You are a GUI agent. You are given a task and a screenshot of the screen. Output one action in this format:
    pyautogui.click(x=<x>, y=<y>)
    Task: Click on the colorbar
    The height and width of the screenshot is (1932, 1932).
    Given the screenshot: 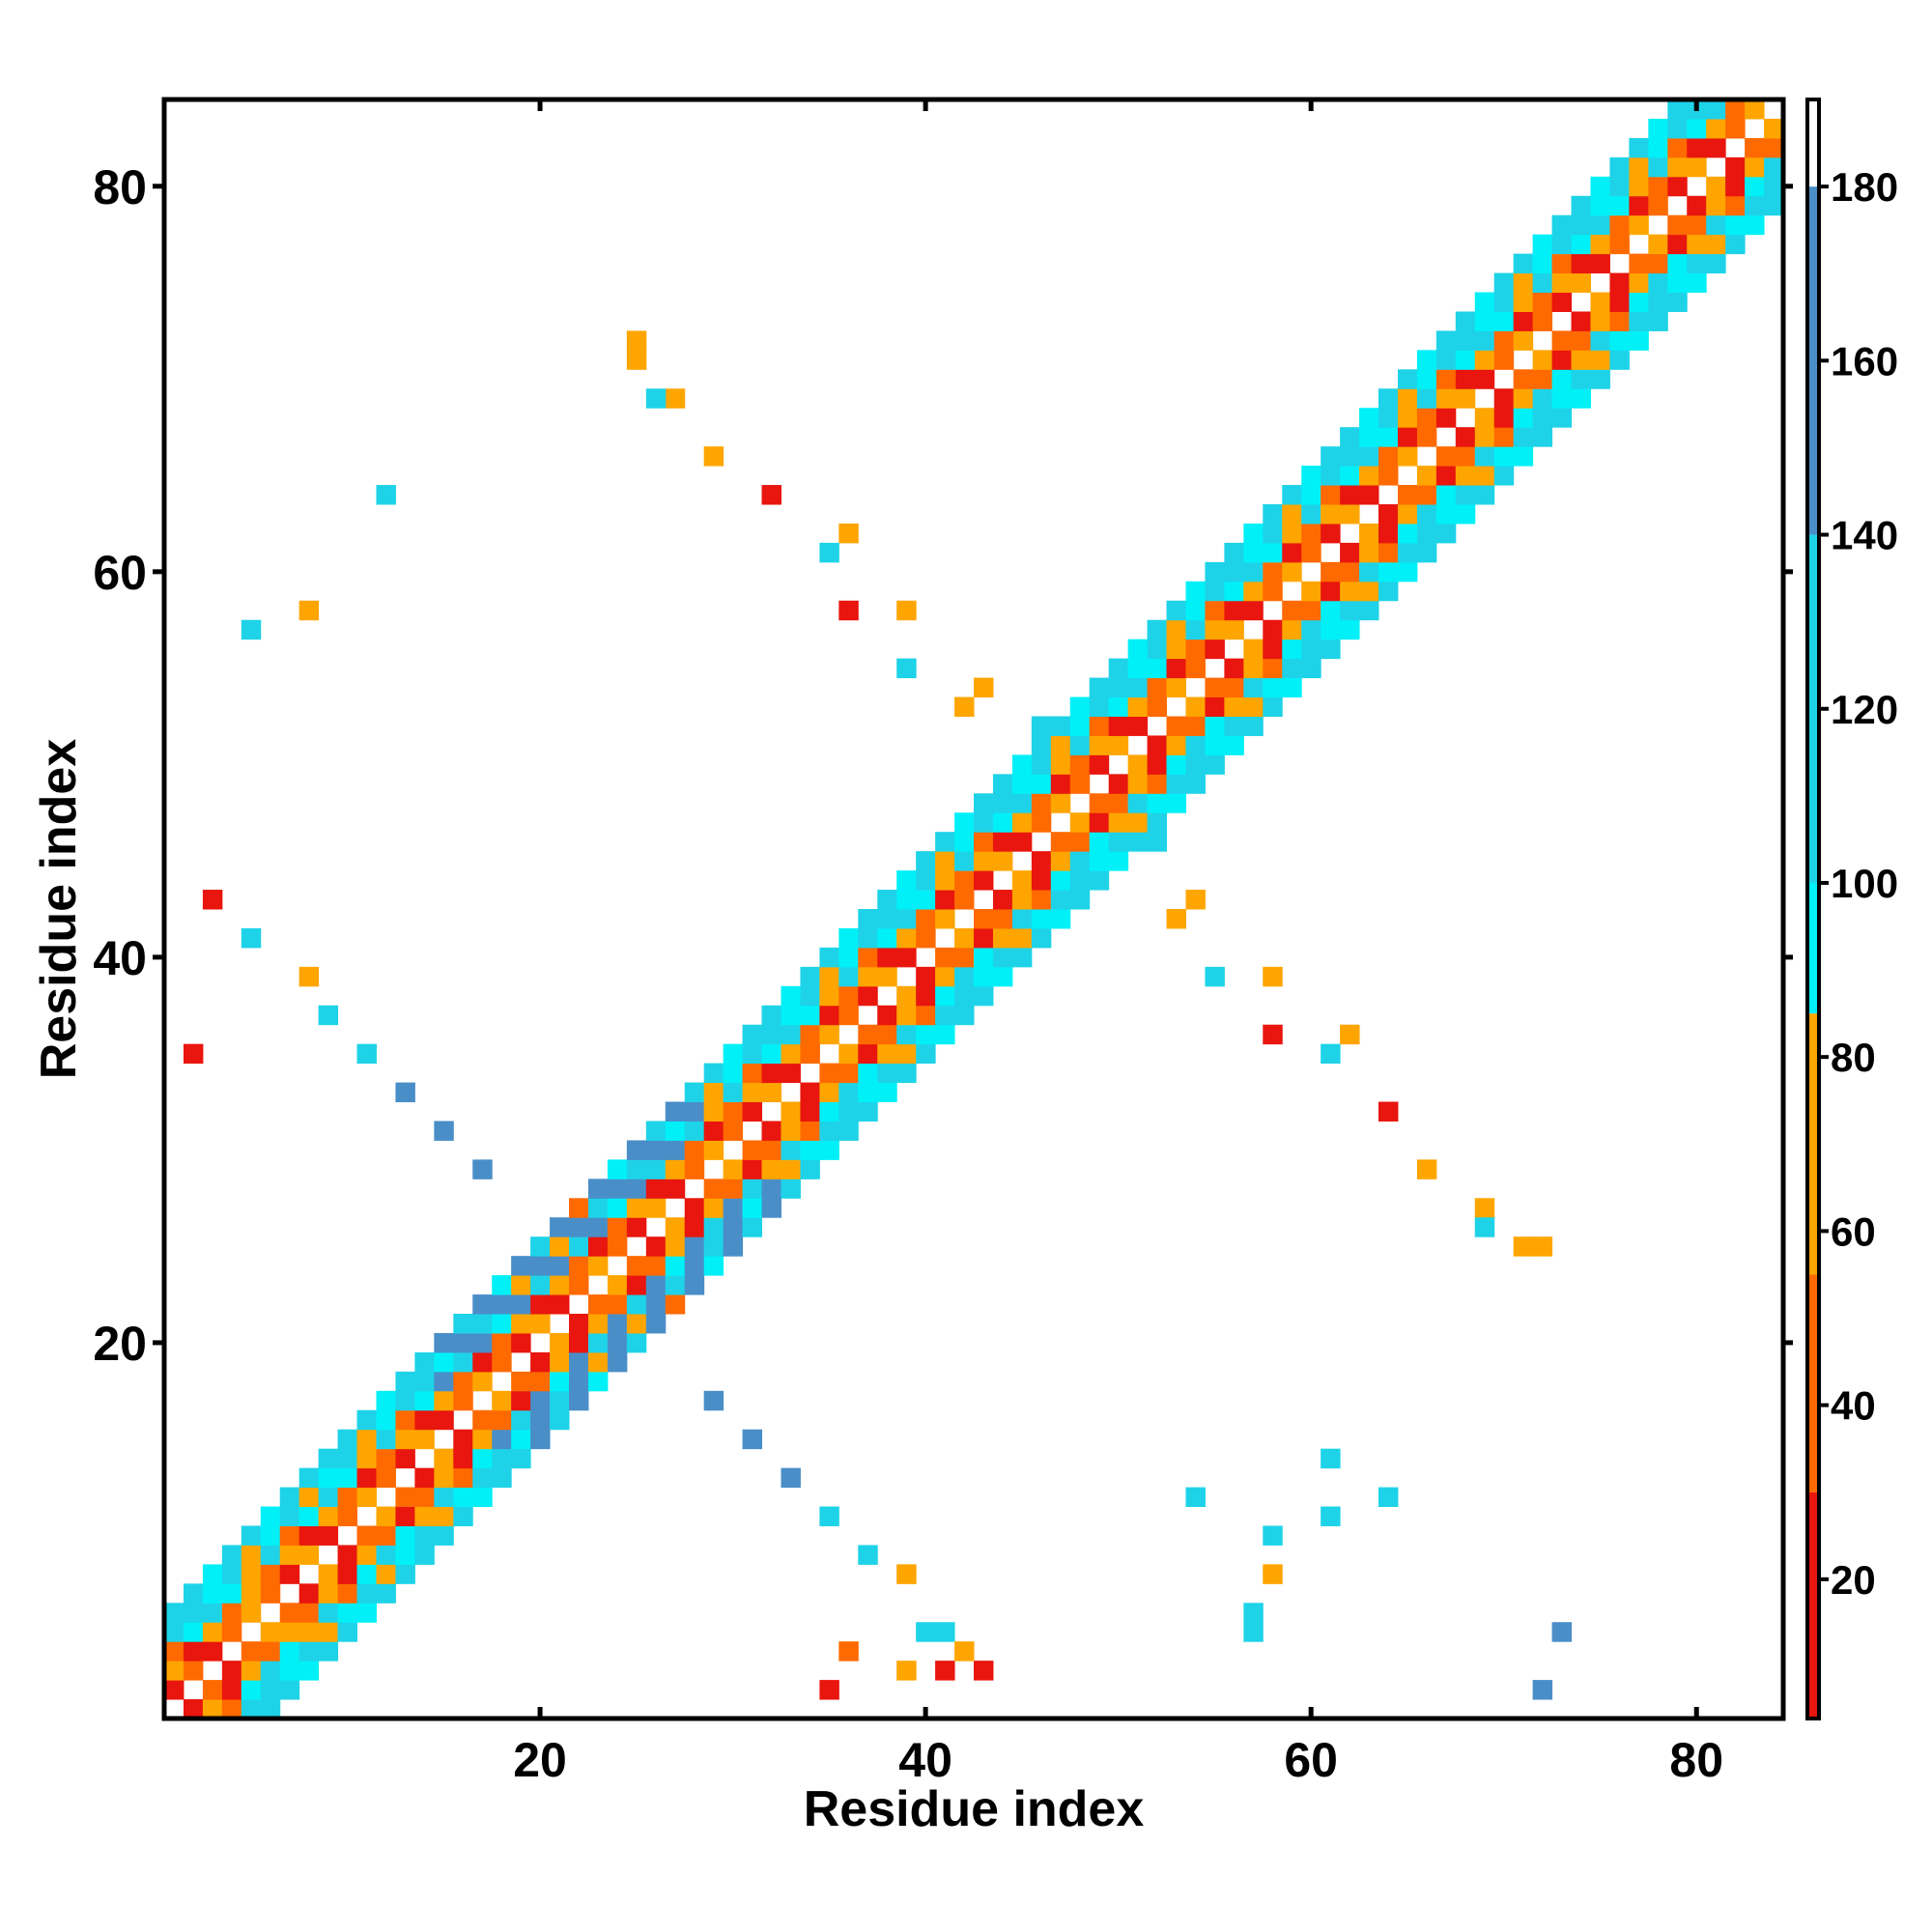 What is the action you would take?
    pyautogui.click(x=1813, y=909)
    